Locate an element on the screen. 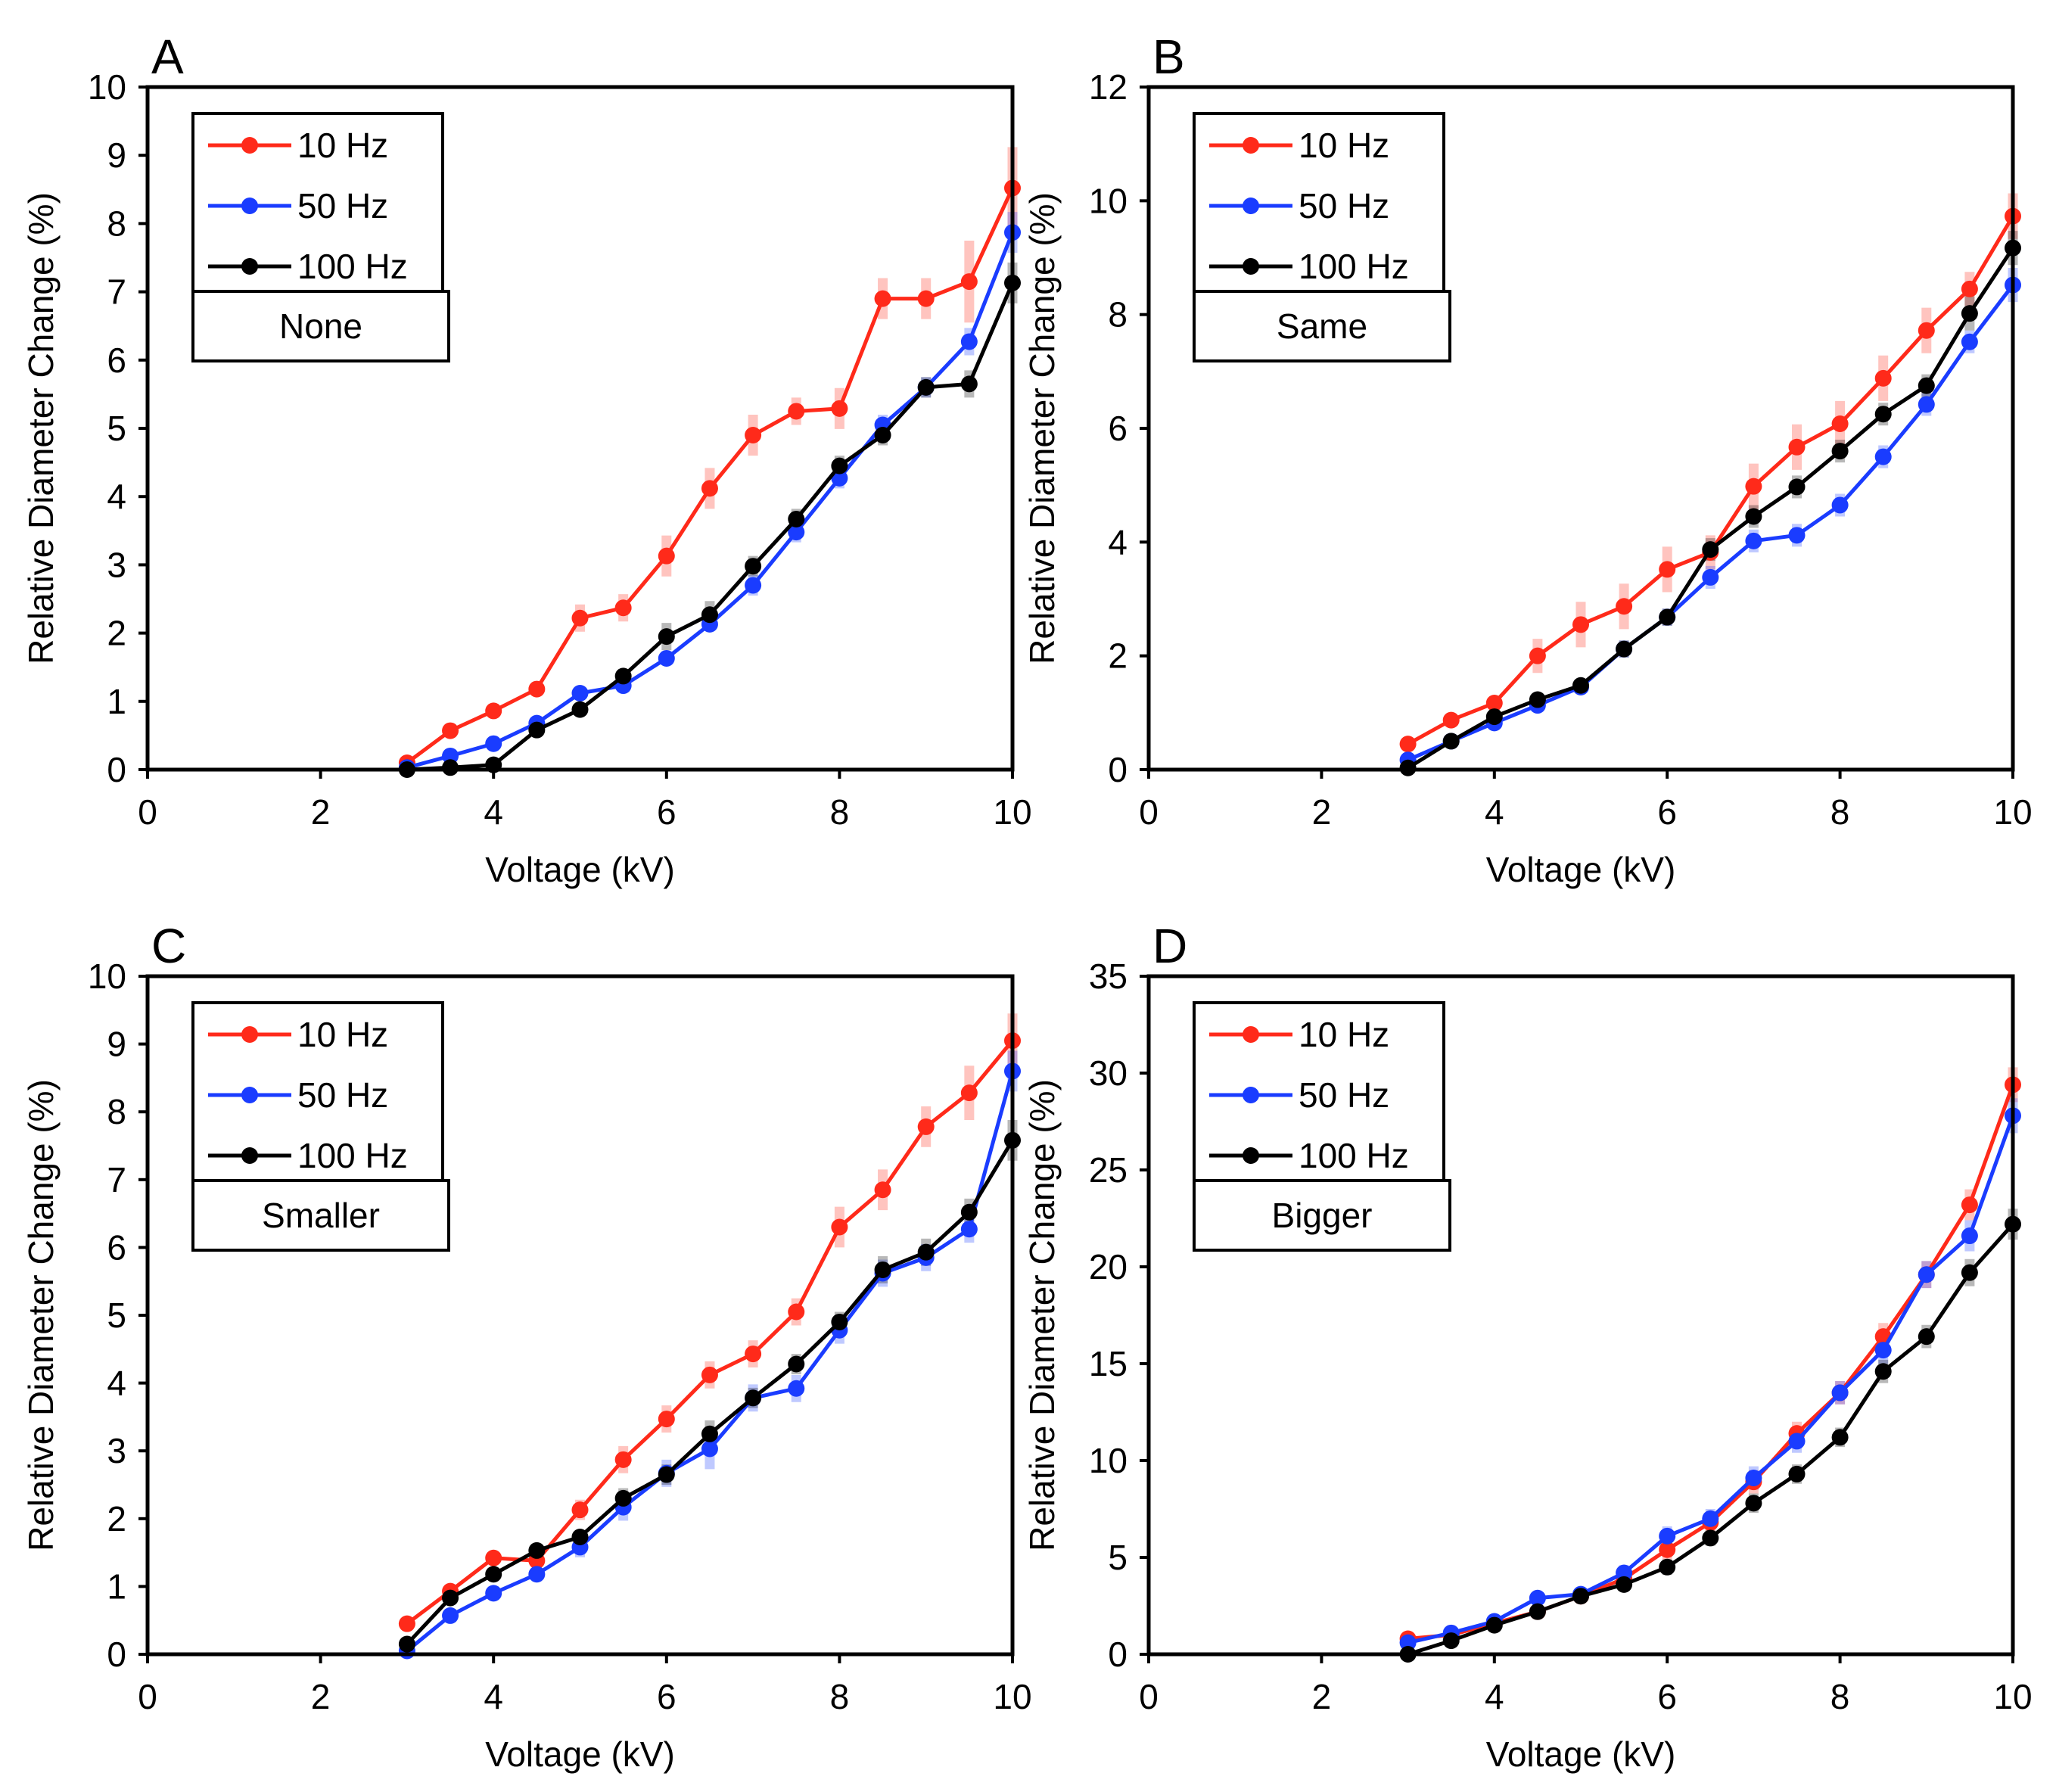 The image size is (2056, 1792). y-tick-label: 10 is located at coordinates (107, 87).